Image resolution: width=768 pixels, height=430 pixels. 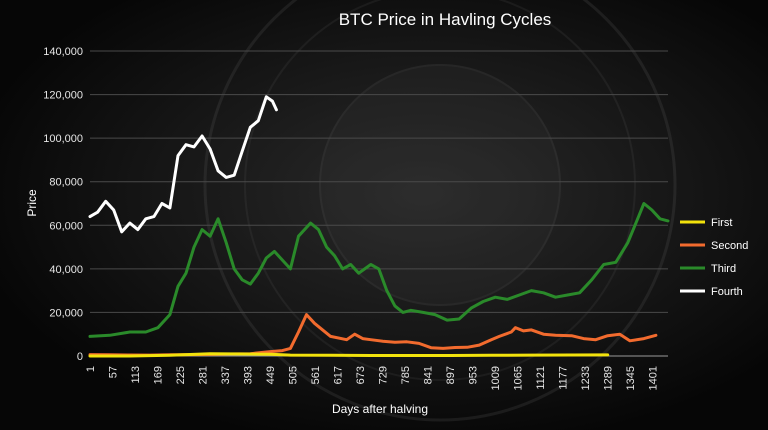 I want to click on x-tick-label: 1401, so click(x=653, y=378).